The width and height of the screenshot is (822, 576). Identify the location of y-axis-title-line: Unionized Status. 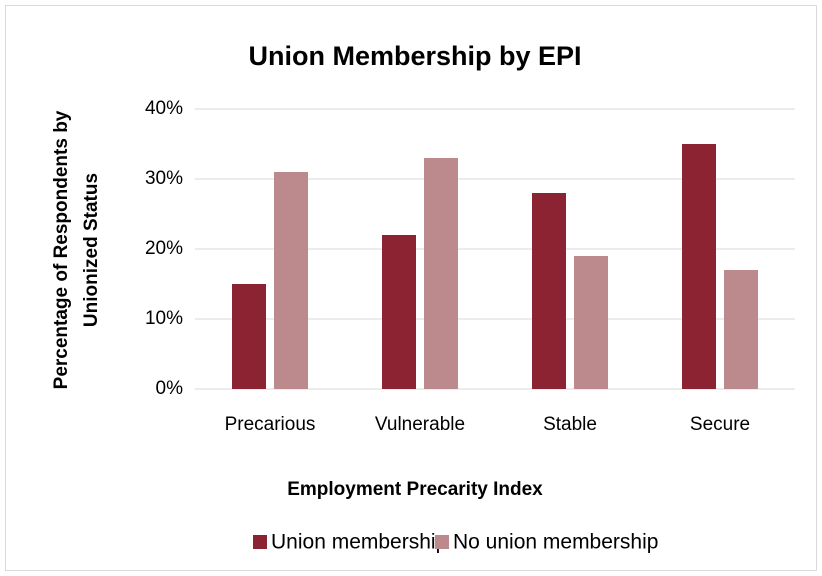
(91, 250).